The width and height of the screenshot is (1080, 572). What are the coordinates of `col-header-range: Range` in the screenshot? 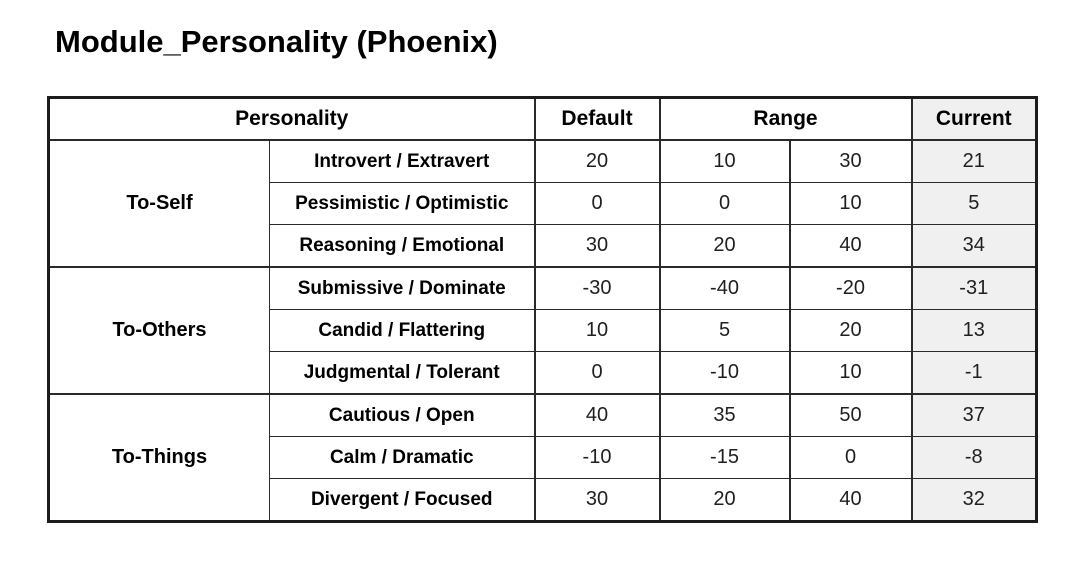 It's located at (785, 119).